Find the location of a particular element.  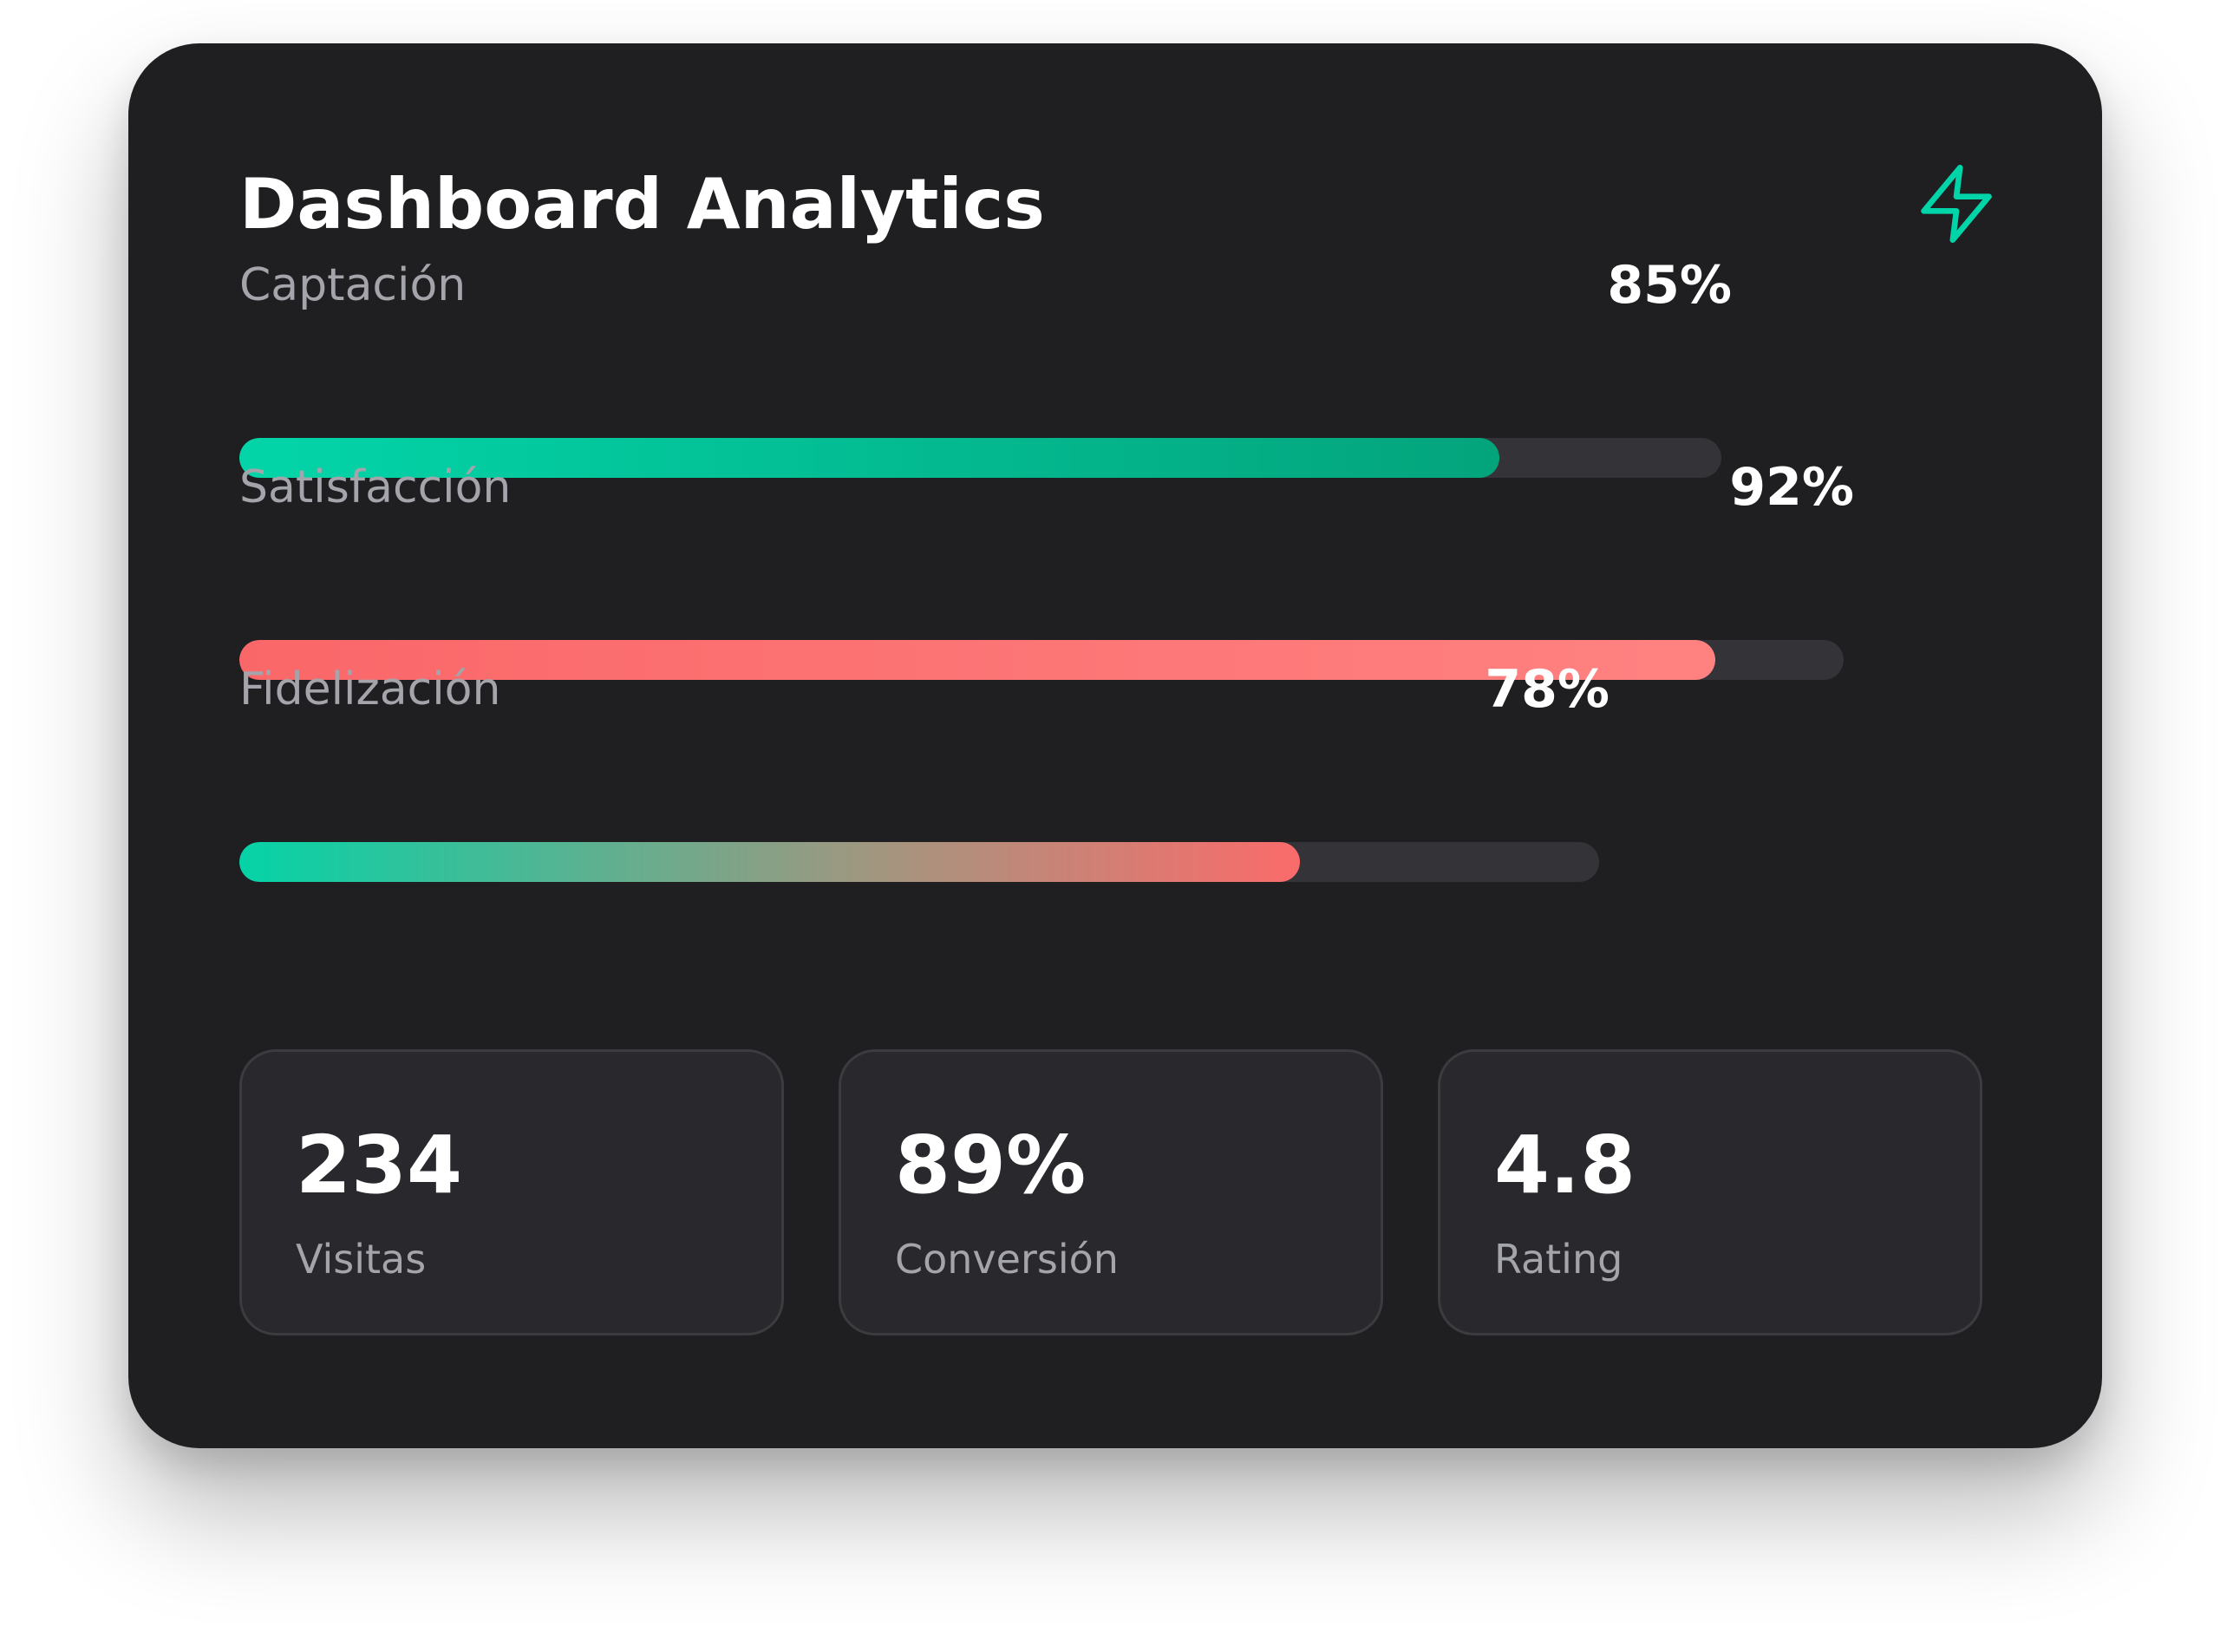

stat-label: Visitas is located at coordinates (361, 1259).